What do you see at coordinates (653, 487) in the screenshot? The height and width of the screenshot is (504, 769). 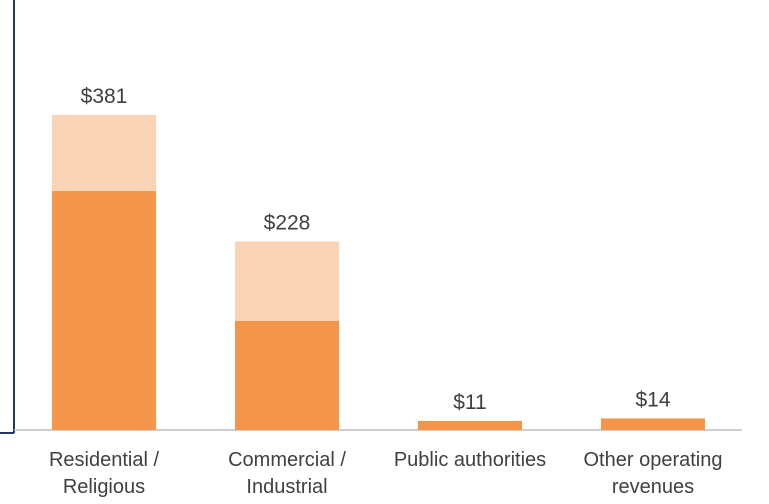 I see `category-label-3-line-1: revenues` at bounding box center [653, 487].